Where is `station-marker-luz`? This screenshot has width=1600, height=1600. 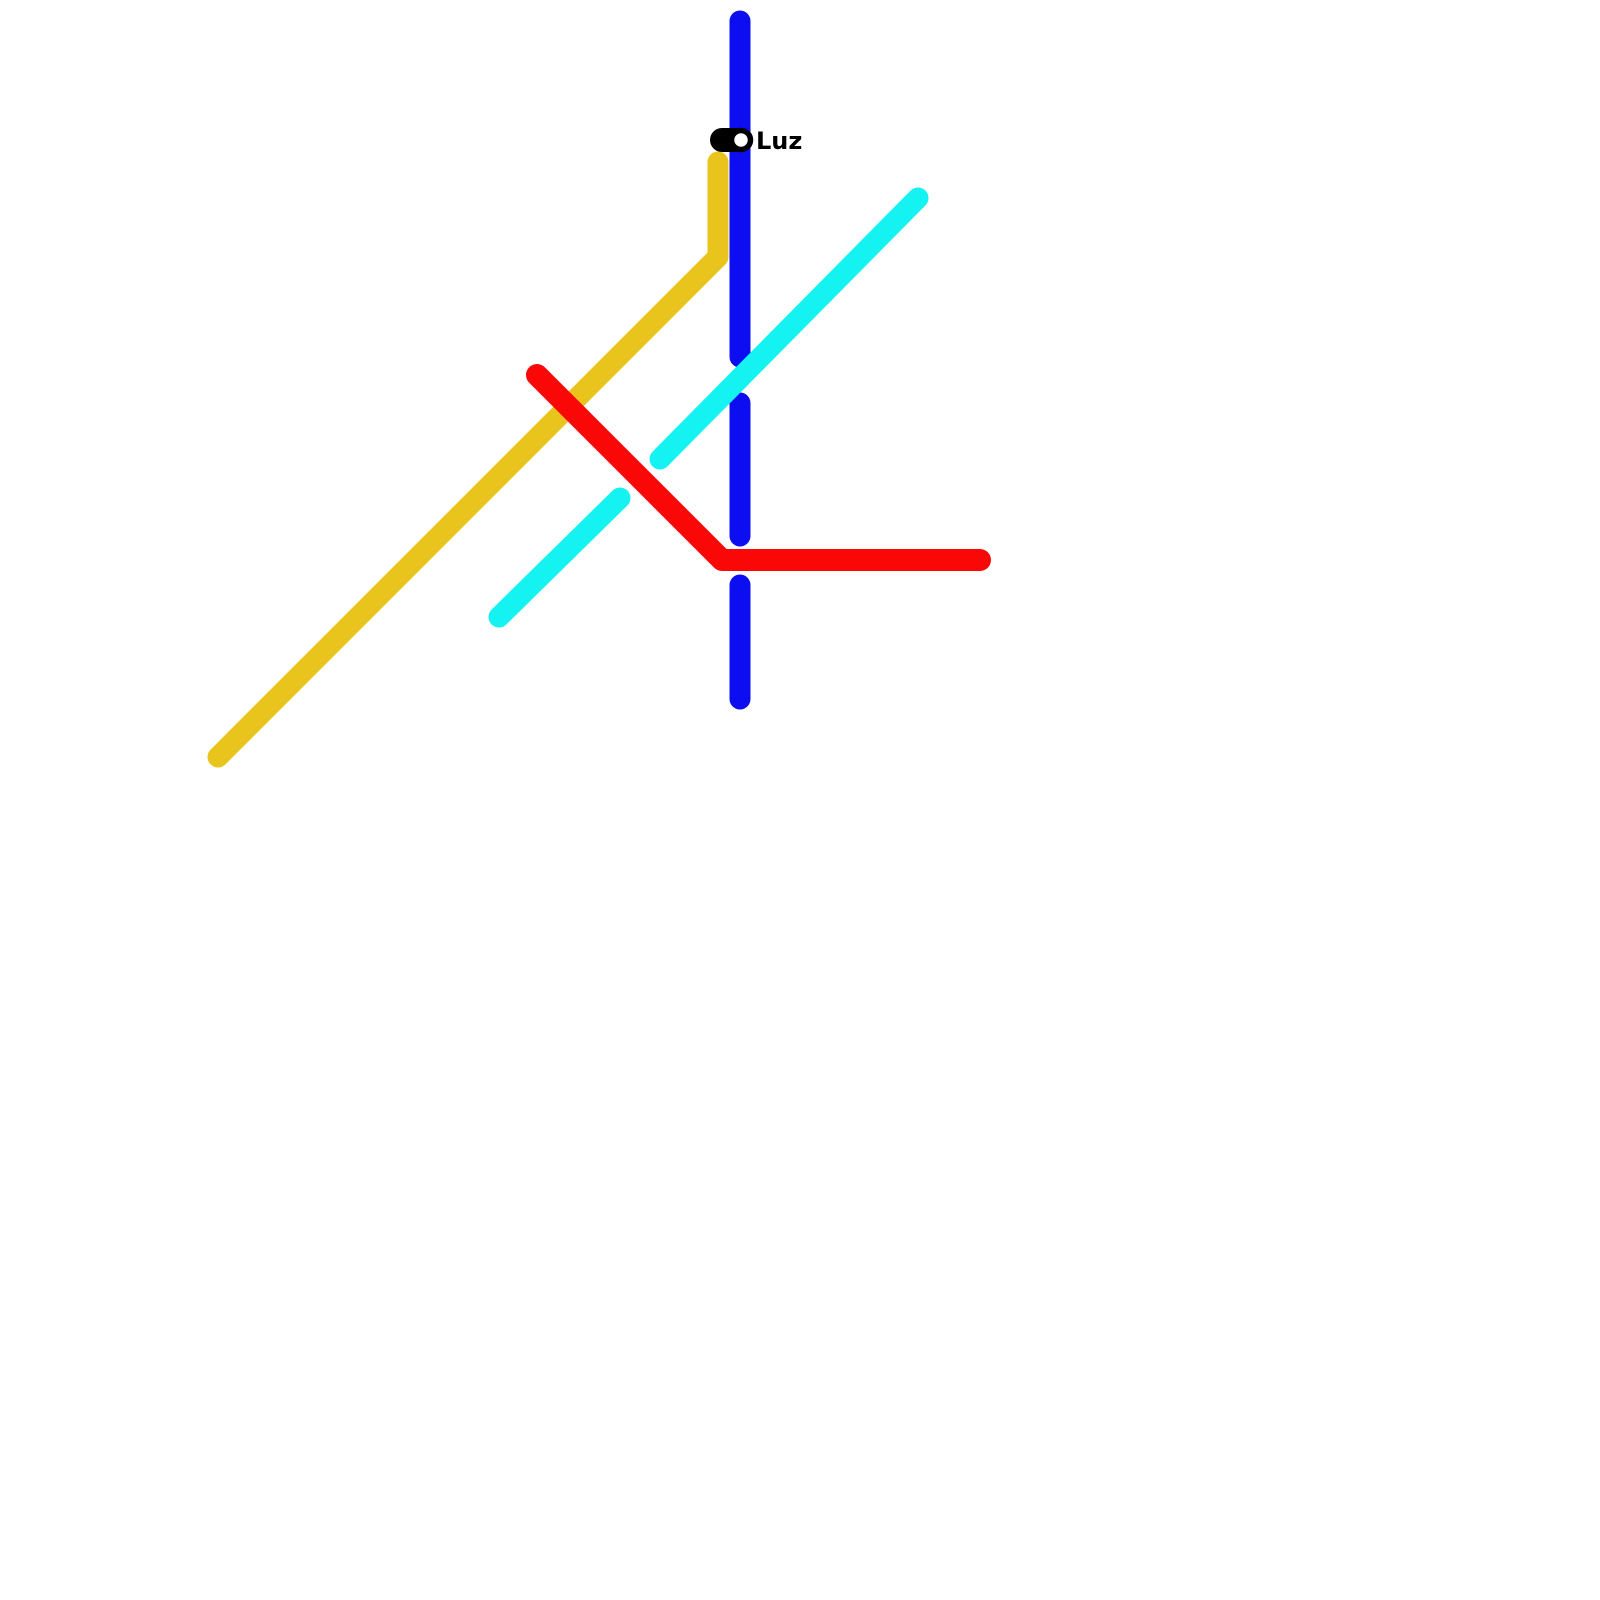 station-marker-luz is located at coordinates (732, 140).